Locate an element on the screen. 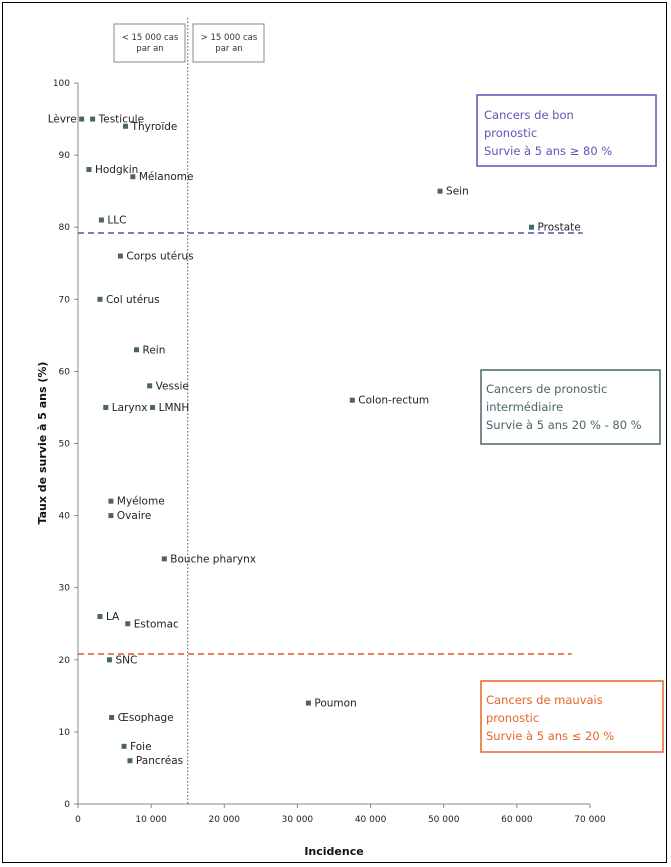 Image resolution: width=671 pixels, height=867 pixels. x-tick-label: 60 000 is located at coordinates (517, 820).